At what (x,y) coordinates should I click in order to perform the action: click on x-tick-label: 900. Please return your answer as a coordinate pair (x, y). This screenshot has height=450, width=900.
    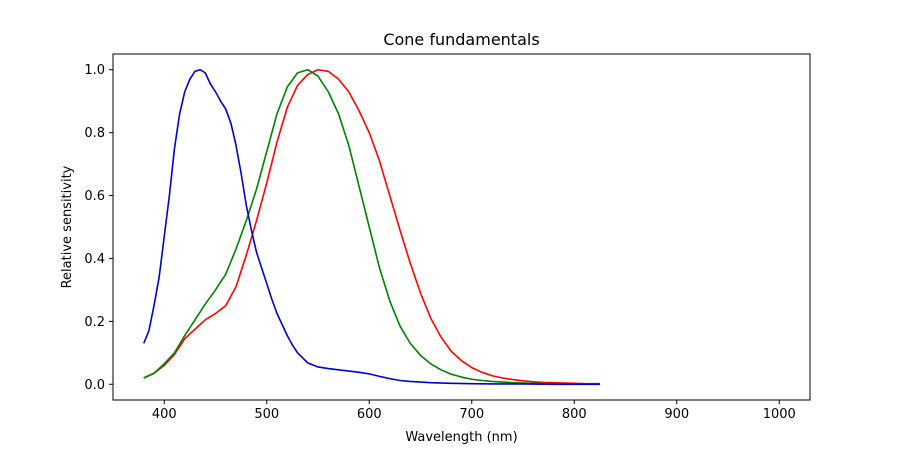
    Looking at the image, I should click on (676, 414).